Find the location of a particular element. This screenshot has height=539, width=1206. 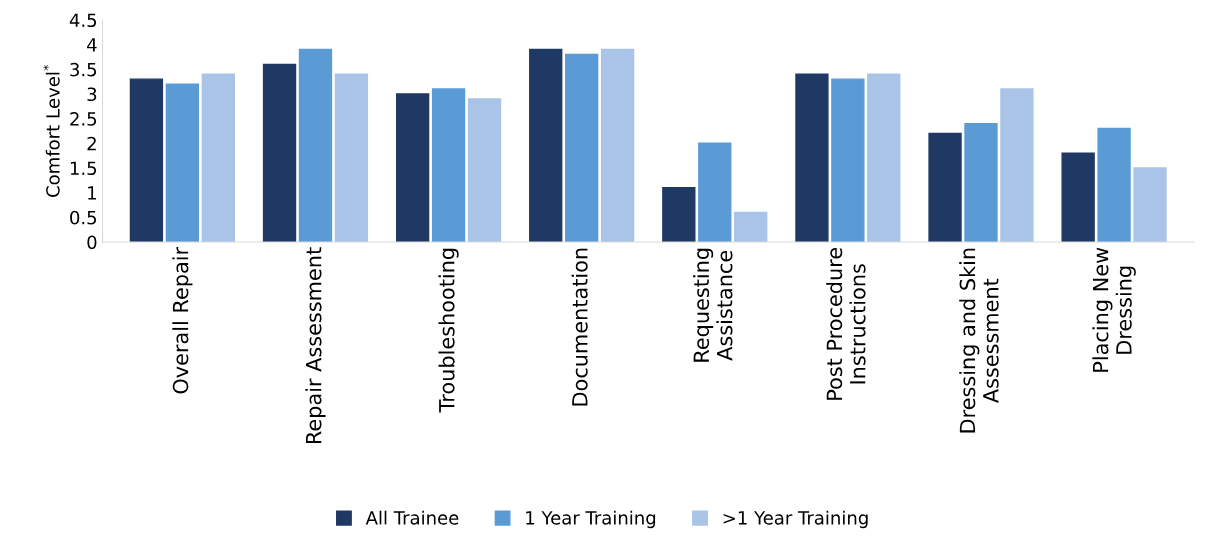

x-tick-label: Repair Assessment is located at coordinates (315, 345).